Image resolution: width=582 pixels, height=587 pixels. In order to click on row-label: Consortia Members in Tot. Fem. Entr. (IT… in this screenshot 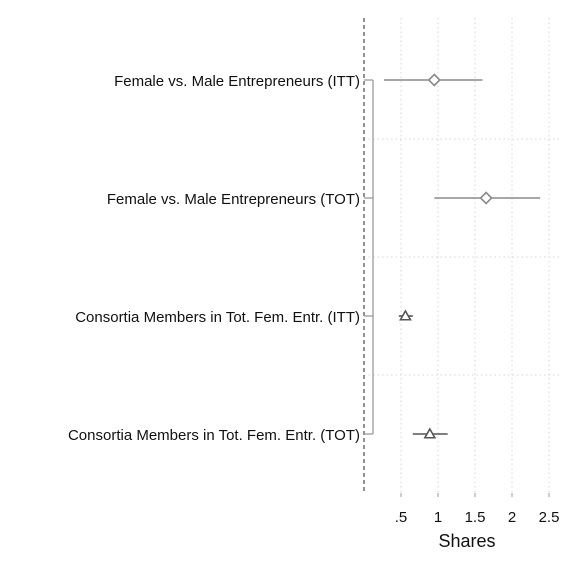, I will do `click(217, 317)`.